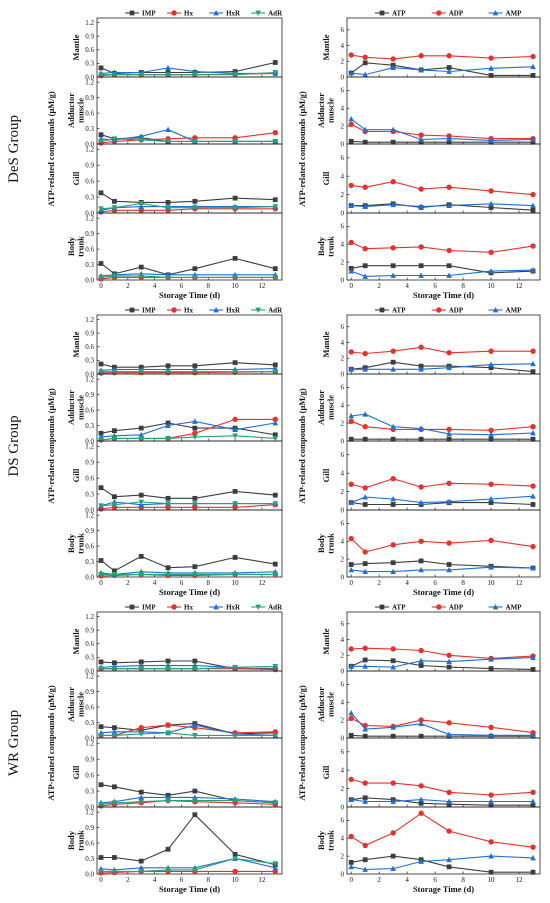 The height and width of the screenshot is (903, 550). What do you see at coordinates (89, 333) in the screenshot?
I see `y-tick-label: 0.9` at bounding box center [89, 333].